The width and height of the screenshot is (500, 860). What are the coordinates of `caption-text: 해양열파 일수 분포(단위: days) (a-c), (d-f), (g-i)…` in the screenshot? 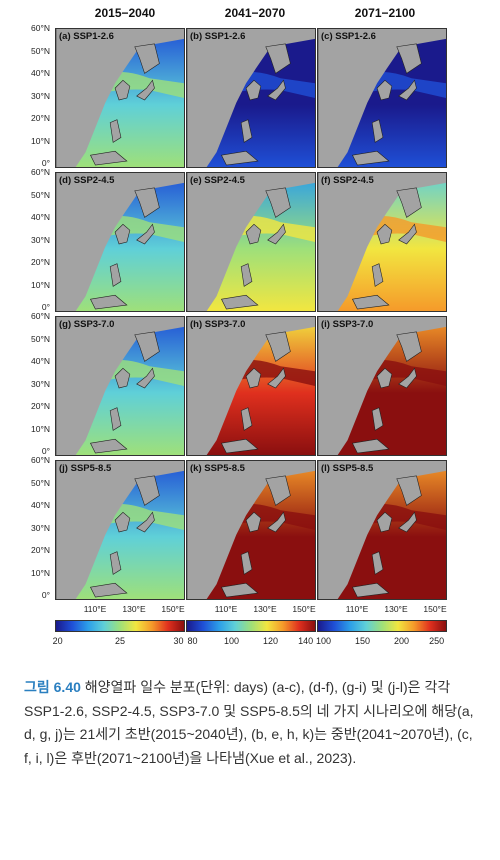 It's located at (249, 722).